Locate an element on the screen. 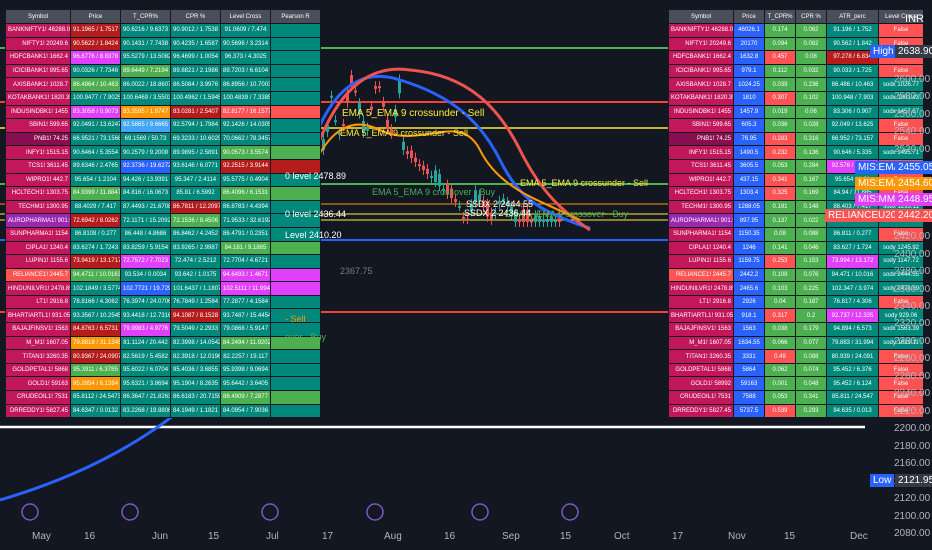 This screenshot has height=550, width=932. symbol-cell: LUPIN1! 1155.6 is located at coordinates (38, 261).